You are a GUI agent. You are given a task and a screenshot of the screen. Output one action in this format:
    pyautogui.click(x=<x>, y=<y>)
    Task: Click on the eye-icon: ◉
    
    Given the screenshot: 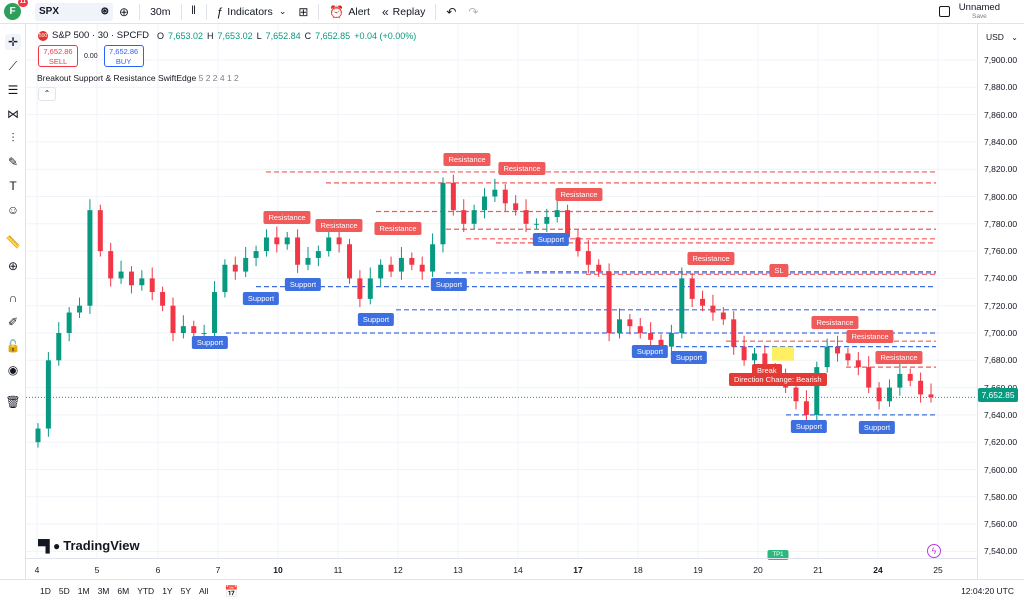 What is the action you would take?
    pyautogui.click(x=13, y=370)
    